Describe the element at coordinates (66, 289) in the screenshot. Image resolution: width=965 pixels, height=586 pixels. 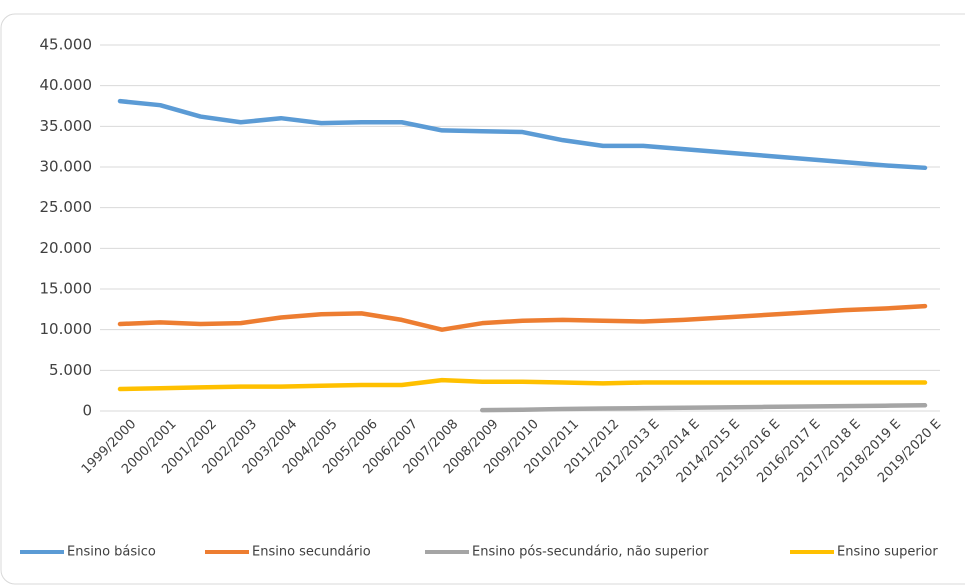
I see `y-tick-label: 15.000` at that location.